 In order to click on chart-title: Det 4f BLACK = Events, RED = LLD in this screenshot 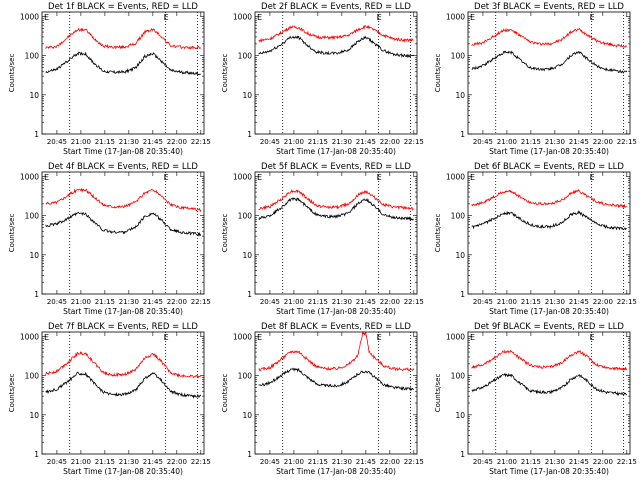, I will do `click(123, 167)`.